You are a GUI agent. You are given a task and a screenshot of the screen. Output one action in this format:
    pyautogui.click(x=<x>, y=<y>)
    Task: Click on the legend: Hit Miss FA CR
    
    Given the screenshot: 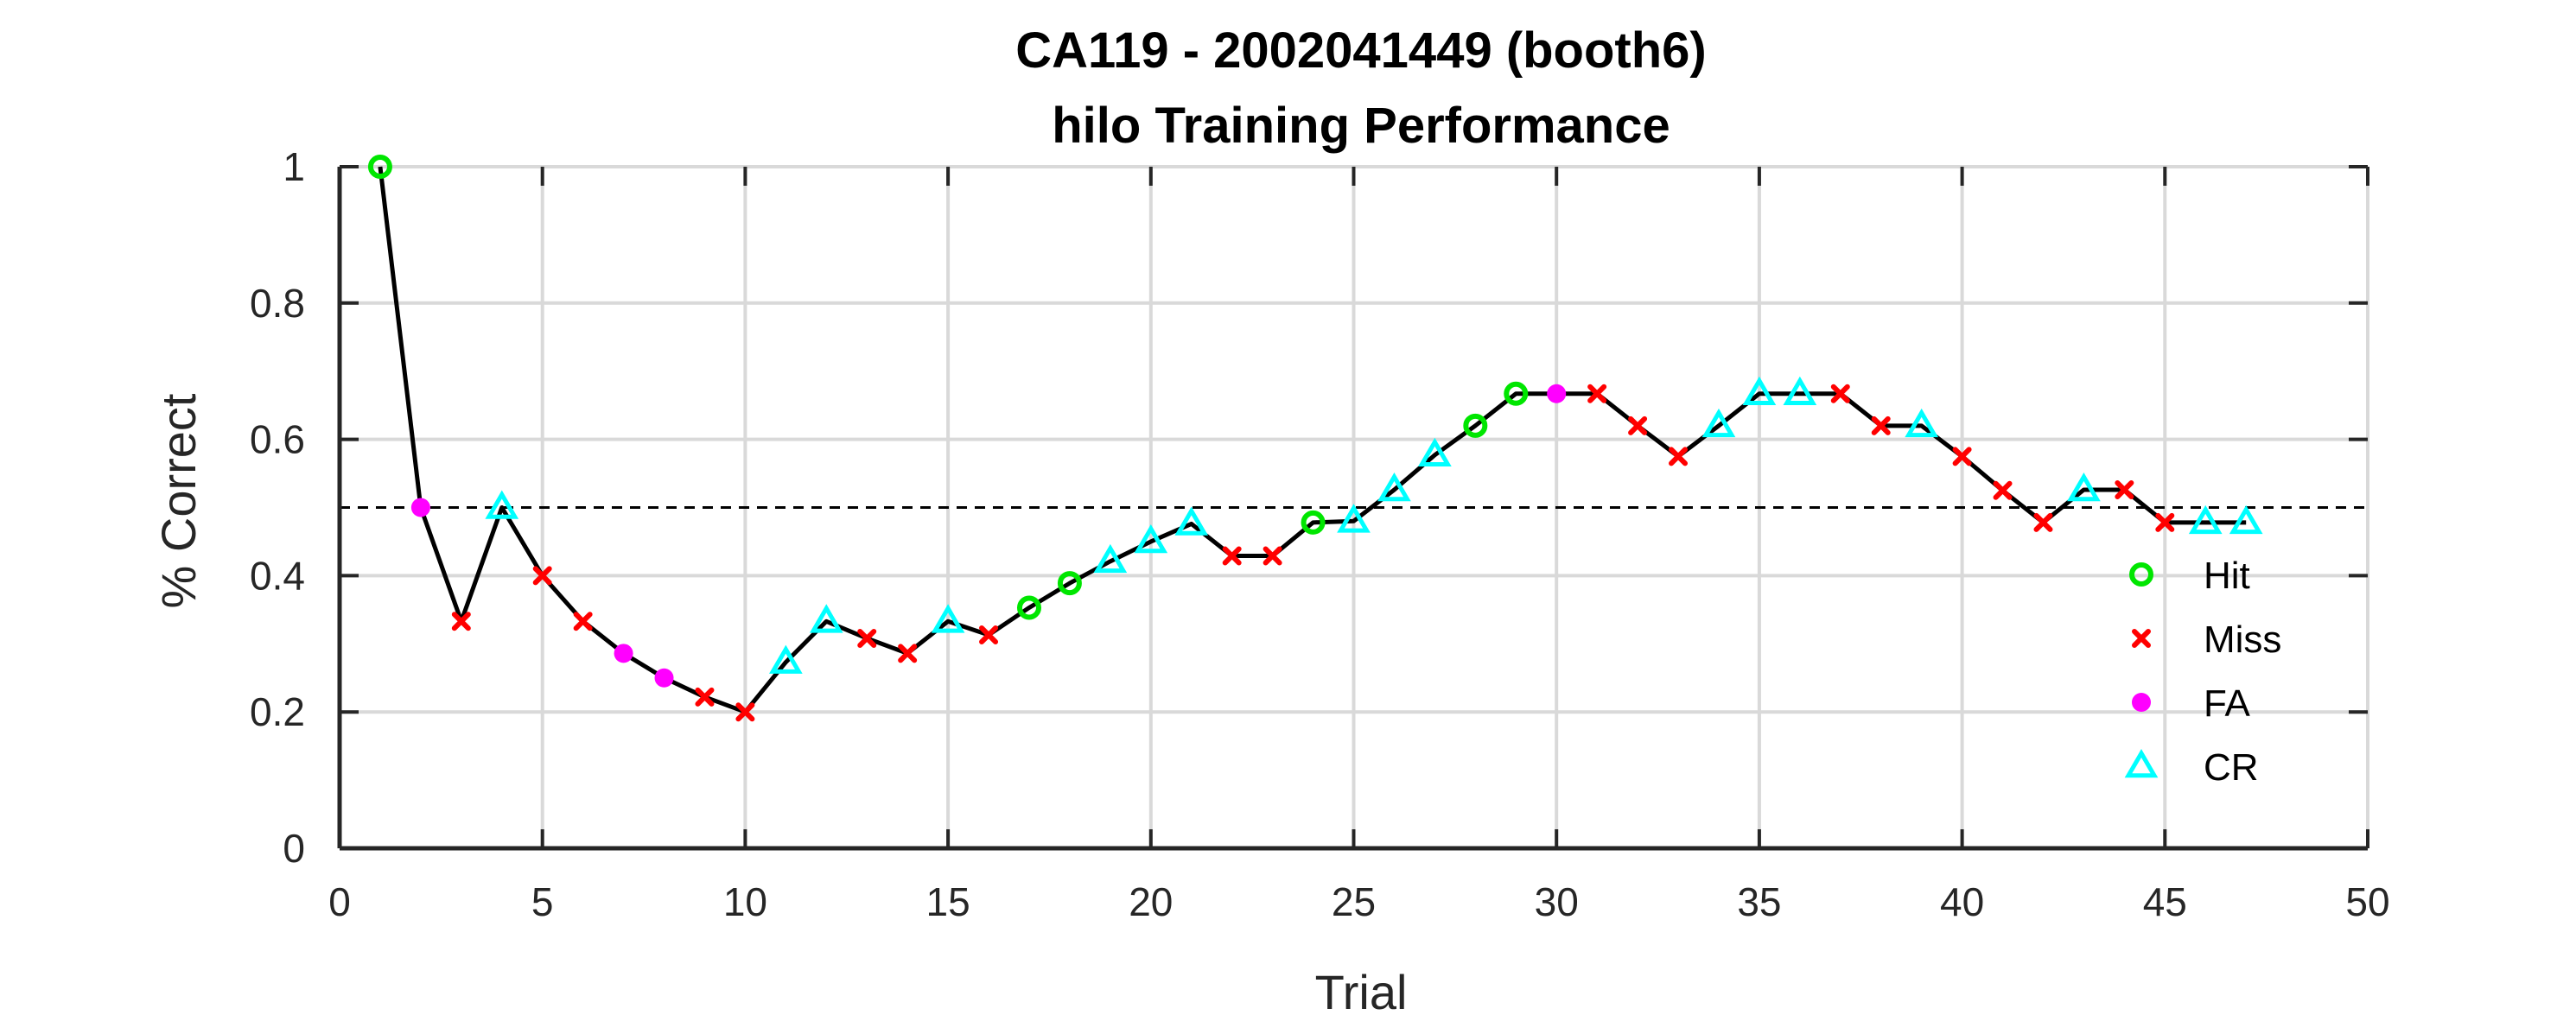 What is the action you would take?
    pyautogui.click(x=2202, y=672)
    